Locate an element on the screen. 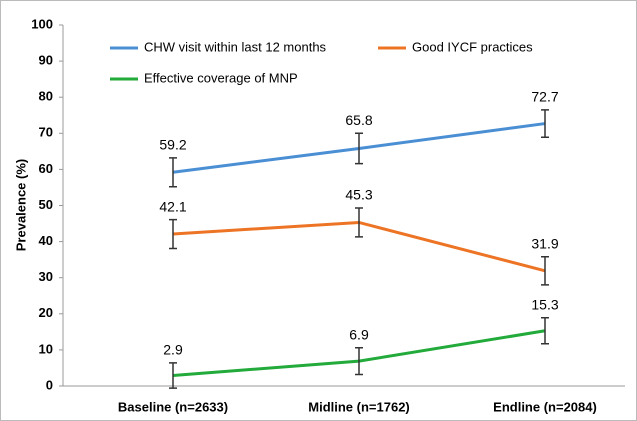 This screenshot has width=637, height=421. y-tick-label: 80 is located at coordinates (46, 96).